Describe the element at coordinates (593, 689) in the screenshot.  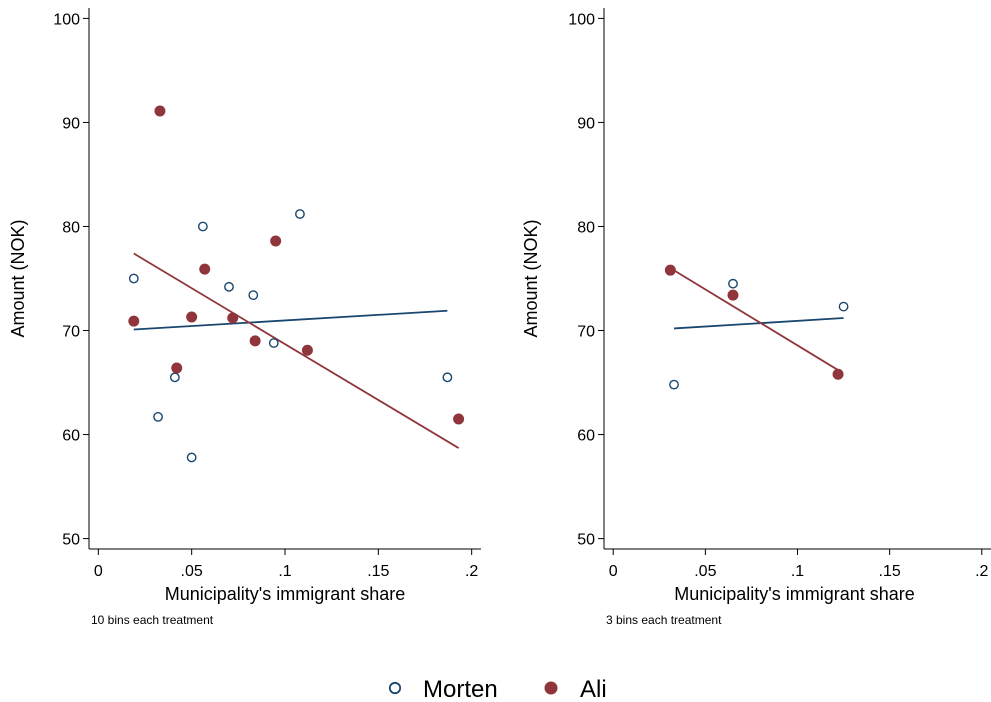
I see `legend-label-ali: Ali` at that location.